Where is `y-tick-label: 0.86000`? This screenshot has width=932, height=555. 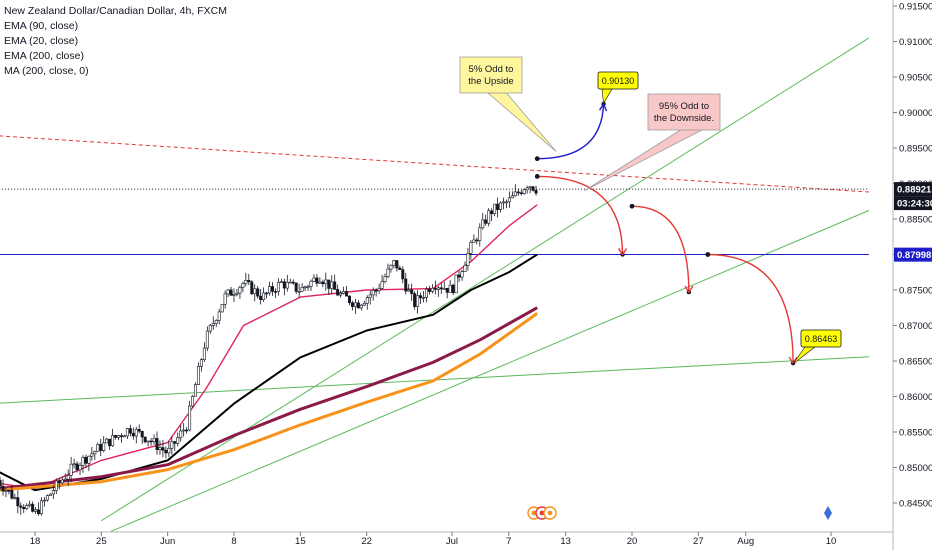
y-tick-label: 0.86000 is located at coordinates (915, 397).